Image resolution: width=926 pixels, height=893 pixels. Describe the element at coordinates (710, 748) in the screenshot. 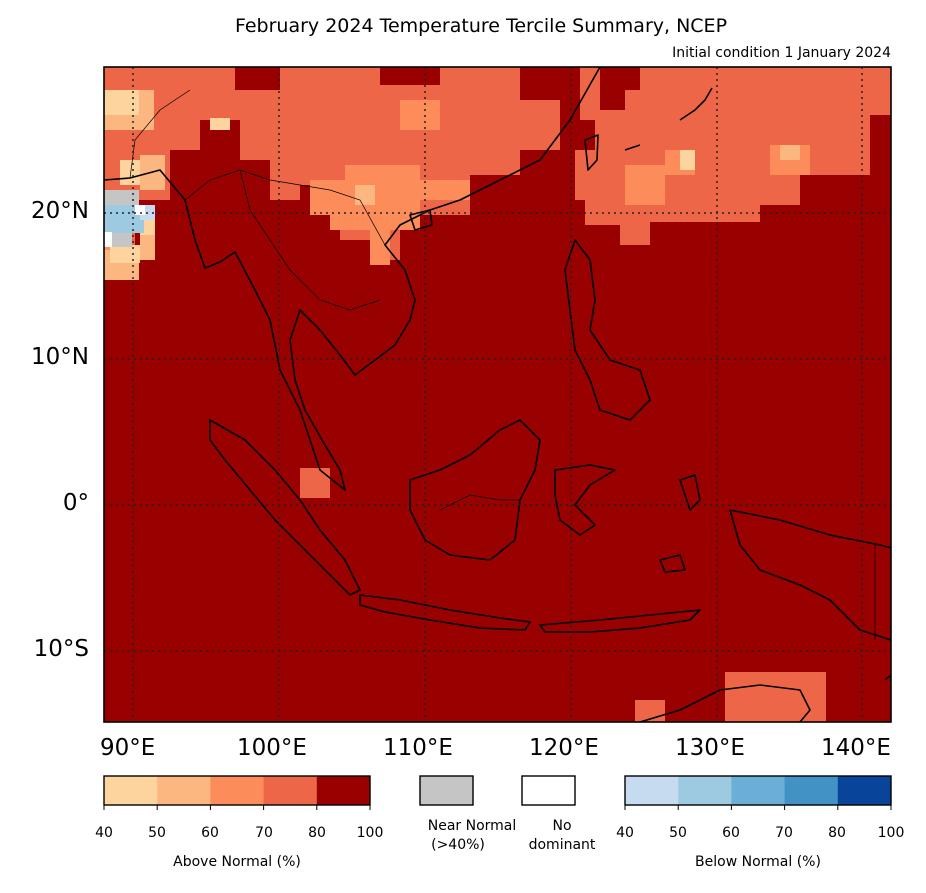

I see `lon-label-130e: 130°E` at that location.